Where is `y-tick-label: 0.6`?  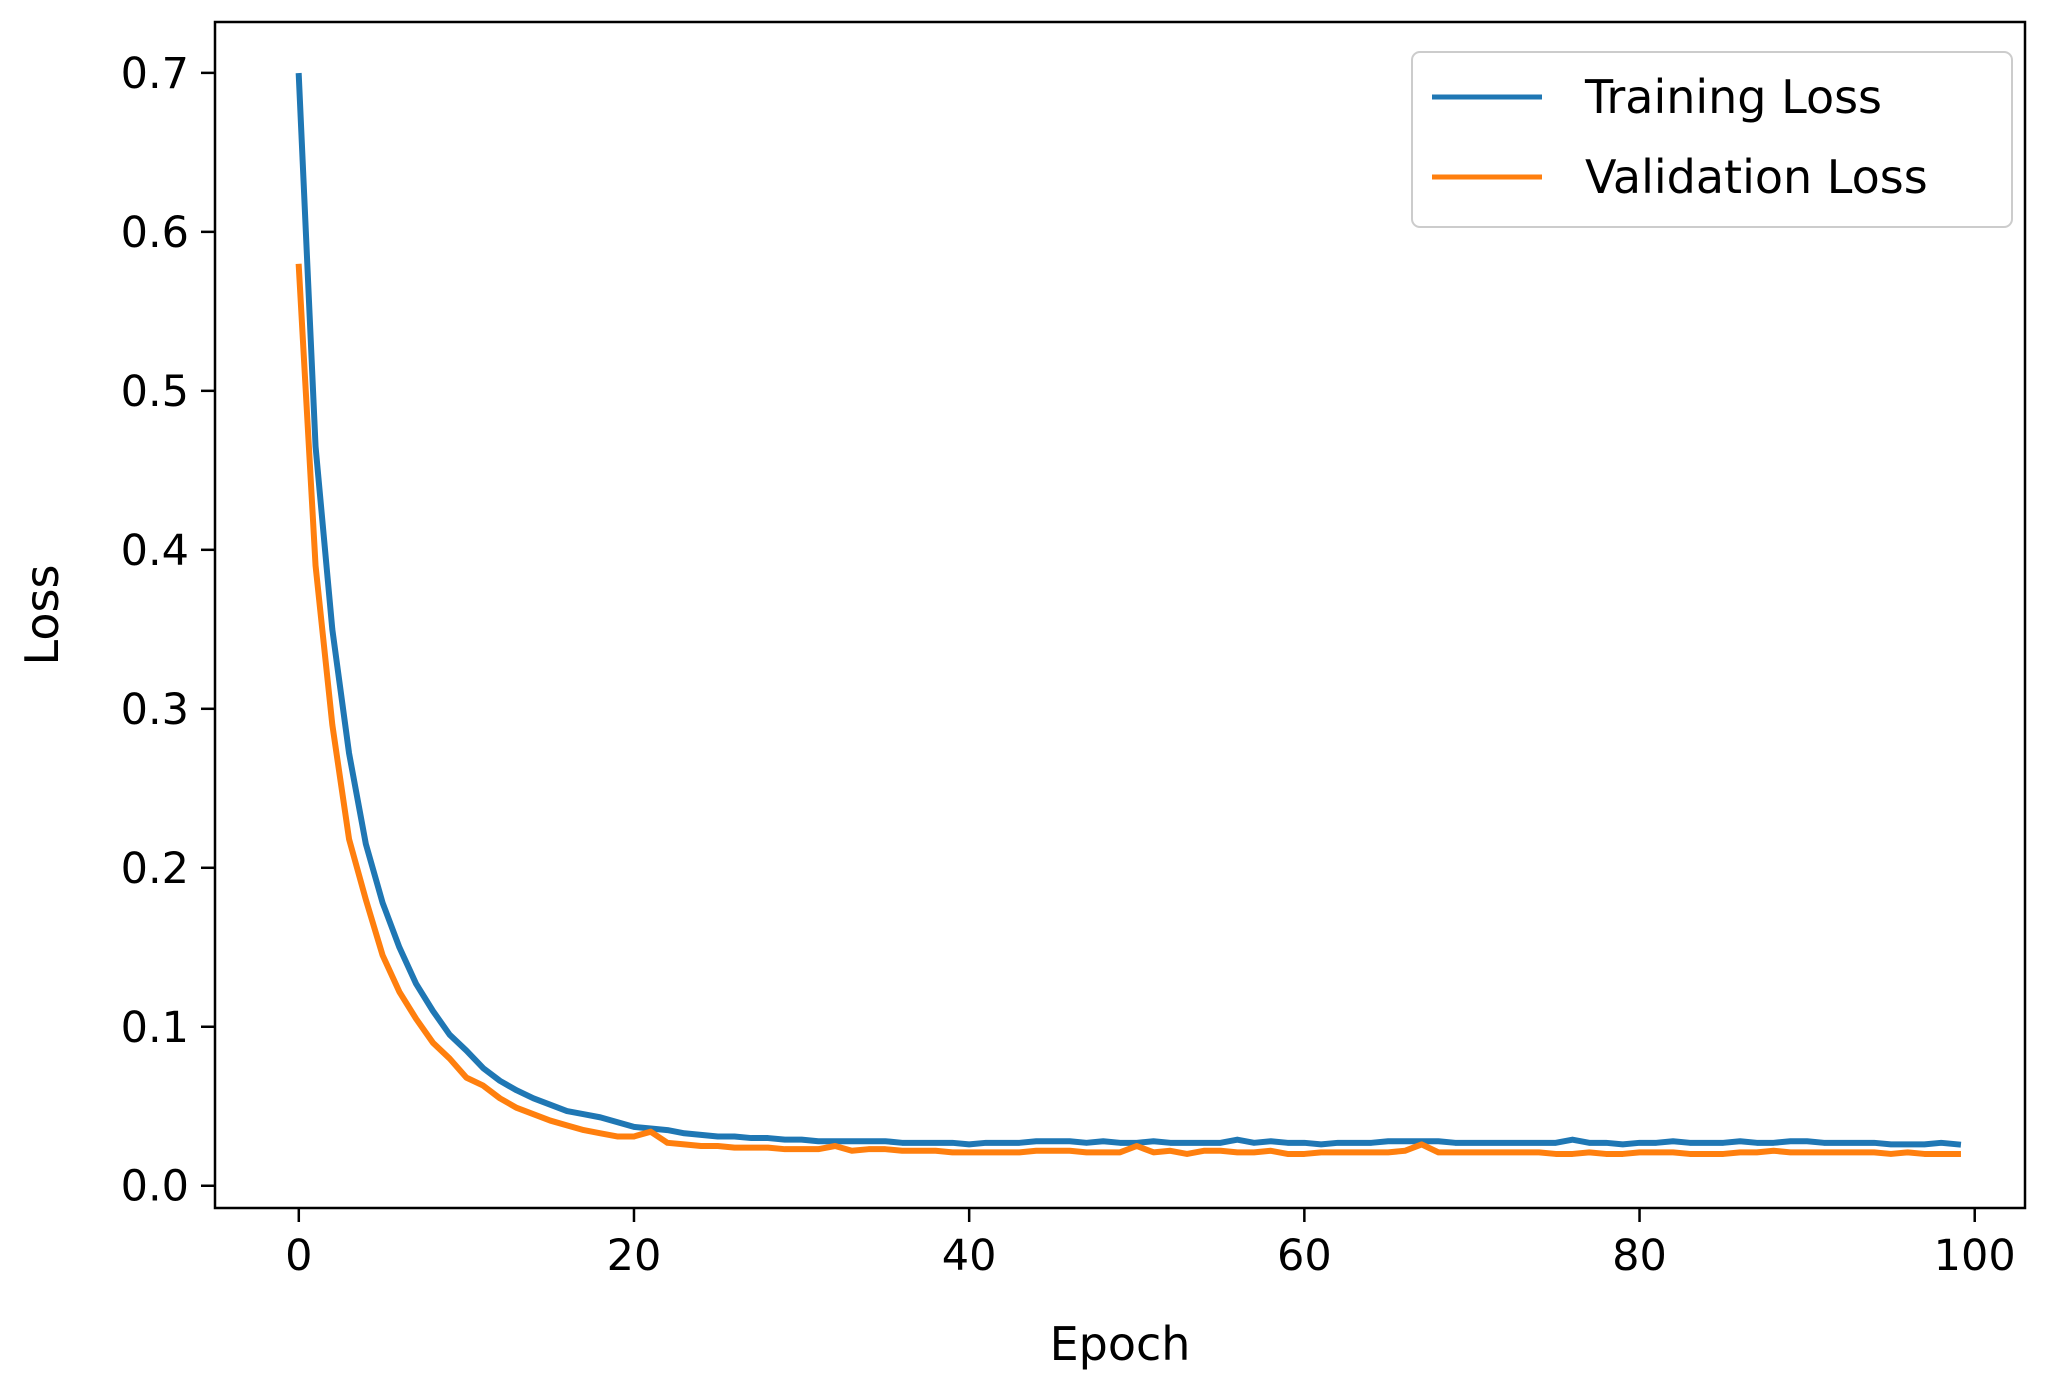 y-tick-label: 0.6 is located at coordinates (155, 233).